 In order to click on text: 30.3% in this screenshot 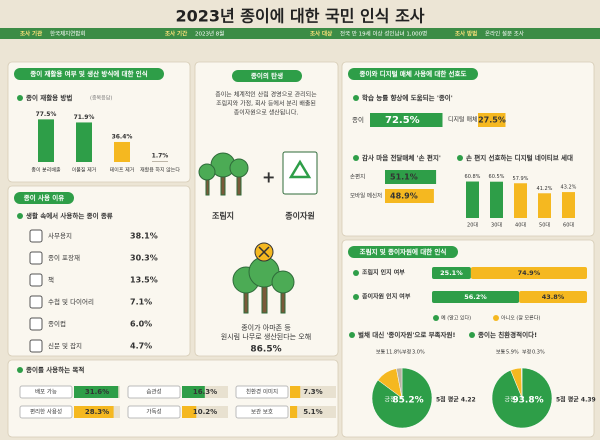, I will do `click(144, 258)`.